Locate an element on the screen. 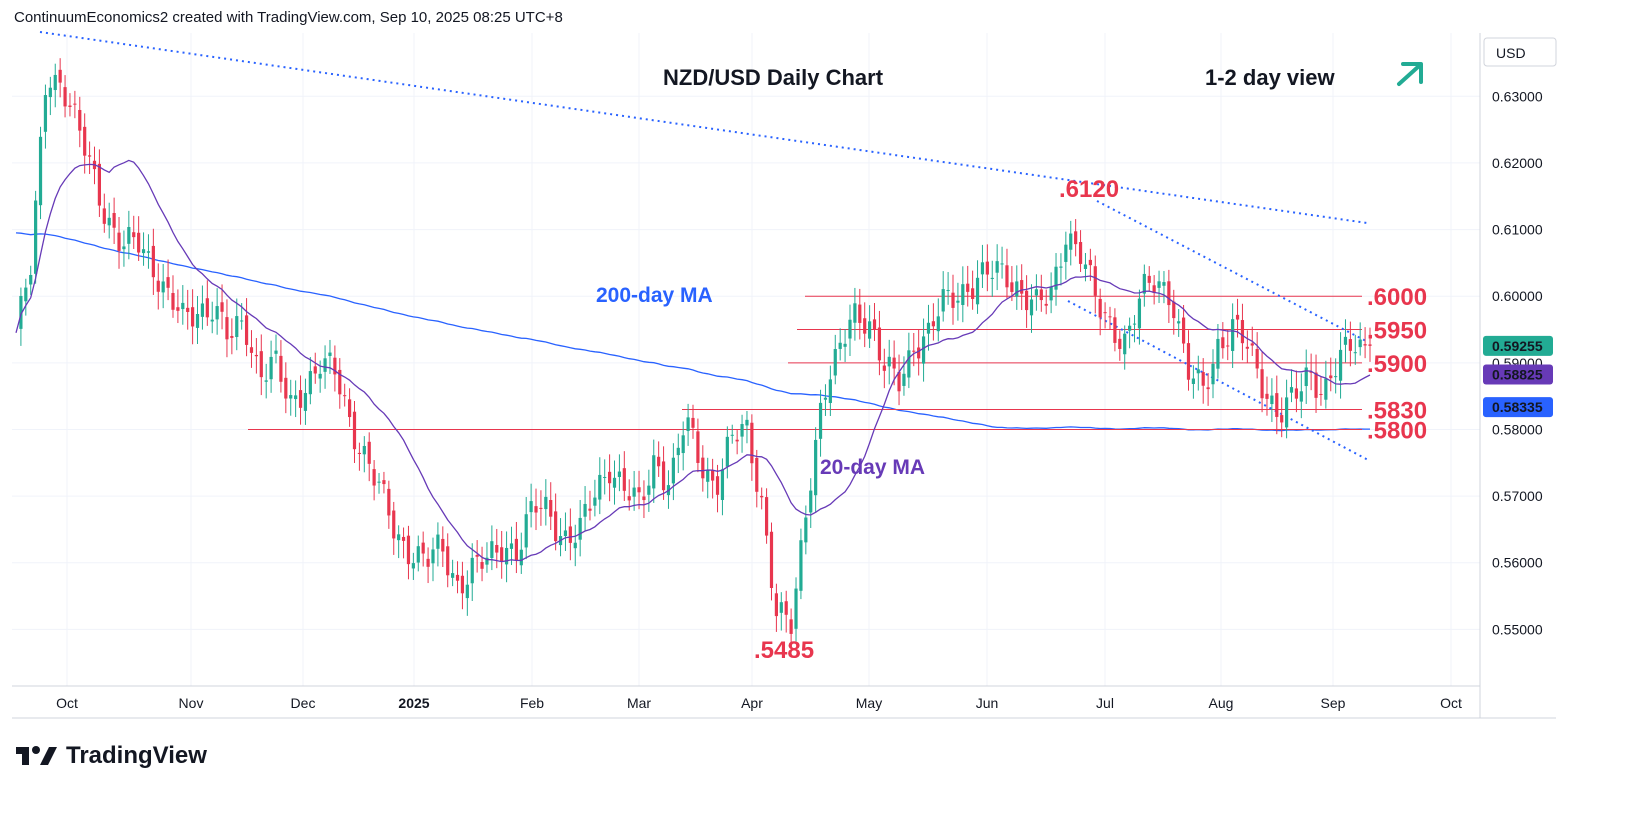 The image size is (1632, 824). brand-name: TradingView is located at coordinates (136, 755).